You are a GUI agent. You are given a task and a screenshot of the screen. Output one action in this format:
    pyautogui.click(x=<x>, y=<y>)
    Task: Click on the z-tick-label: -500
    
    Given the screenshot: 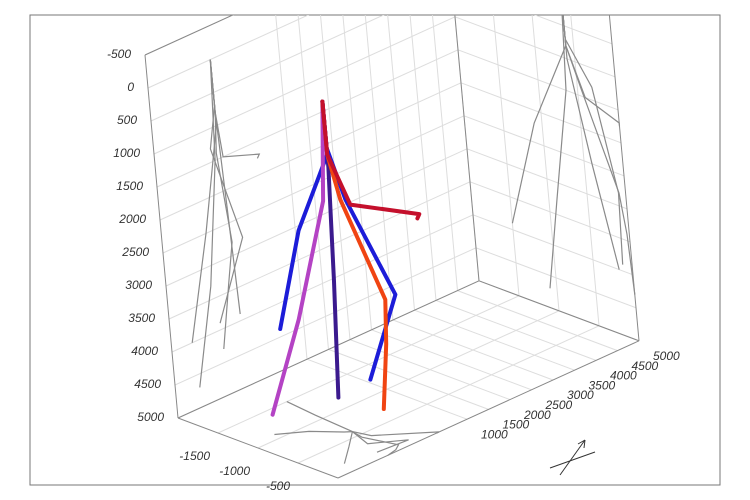 What is the action you would take?
    pyautogui.click(x=119, y=54)
    